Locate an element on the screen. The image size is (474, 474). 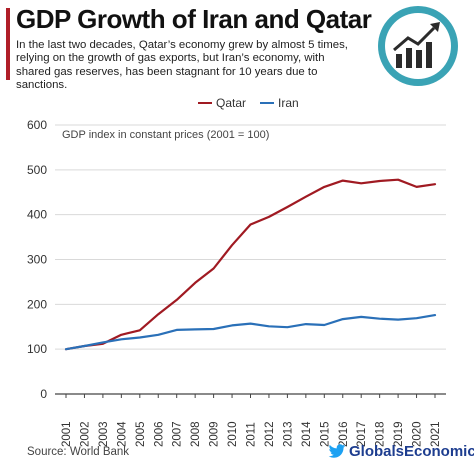
x-tick-label-2002: 2002 is located at coordinates (85, 434).